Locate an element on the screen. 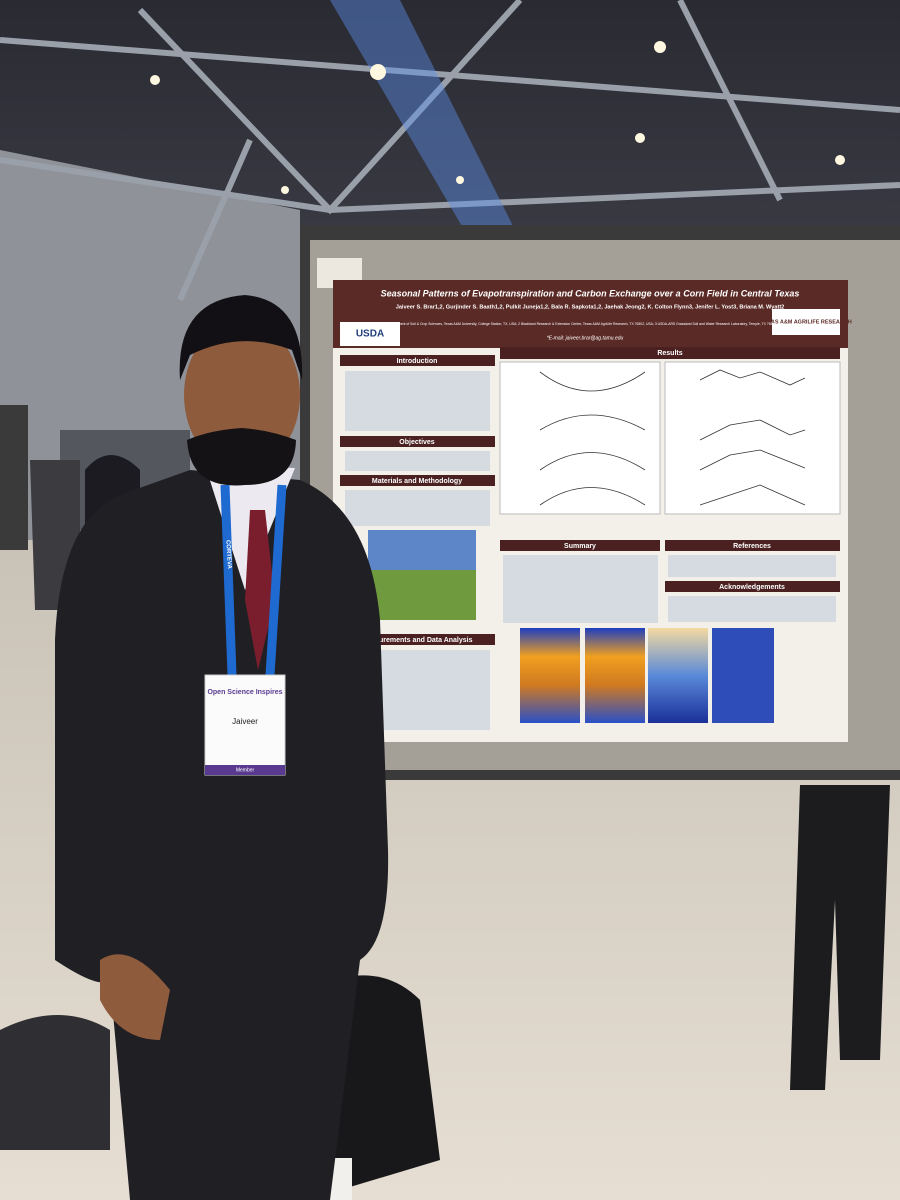 The width and height of the screenshot is (900, 1200). plot-curves is located at coordinates (672, 437).